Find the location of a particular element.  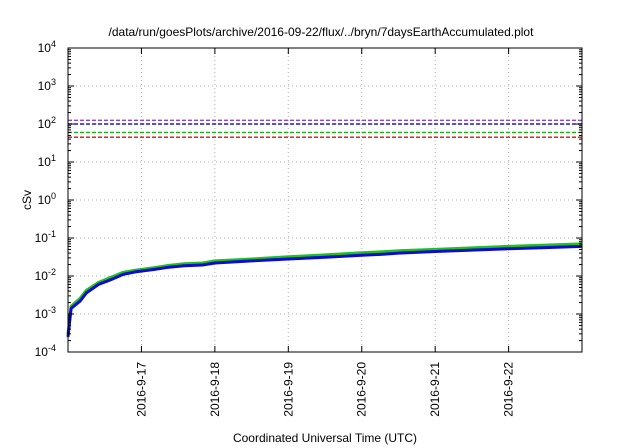

y-tick-exponent: 0 is located at coordinates (53, 196).